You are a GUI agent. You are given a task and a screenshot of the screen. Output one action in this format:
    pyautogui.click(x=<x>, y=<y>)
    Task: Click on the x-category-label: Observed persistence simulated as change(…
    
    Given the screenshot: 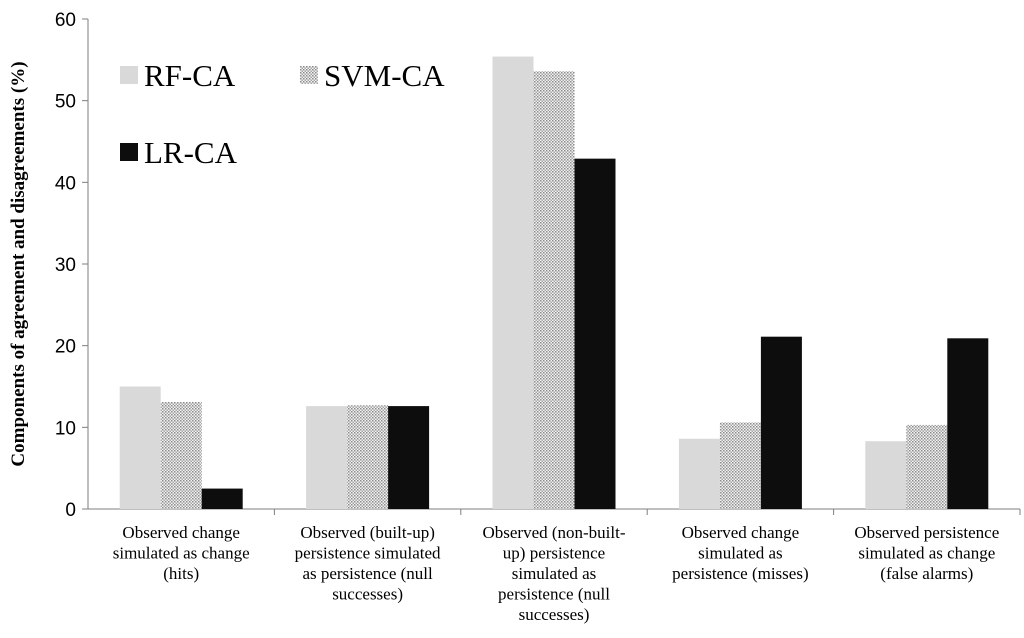 What is the action you would take?
    pyautogui.click(x=926, y=553)
    